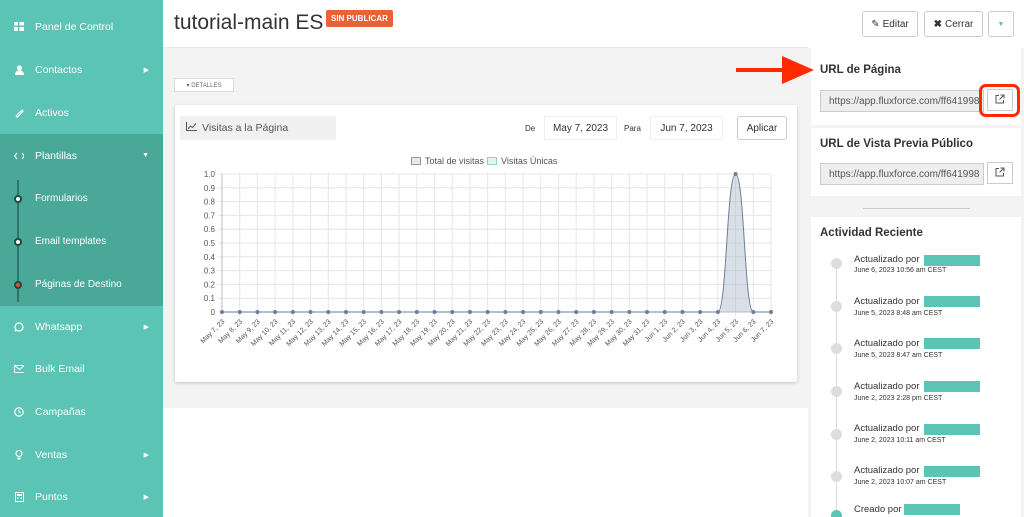 The height and width of the screenshot is (517, 1024). I want to click on activity-time: June 5, 2023 8:47 am CEST, so click(898, 355).